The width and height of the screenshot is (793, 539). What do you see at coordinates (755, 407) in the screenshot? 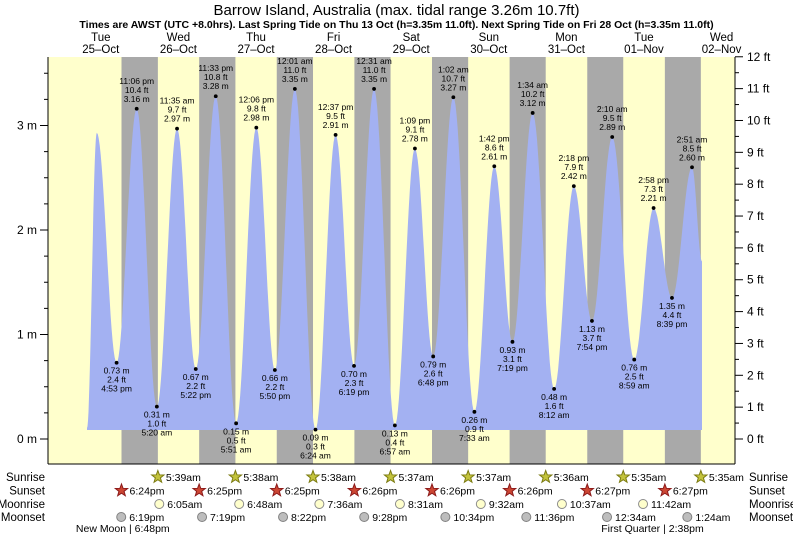
I see `right-axis-label: 1 ft` at bounding box center [755, 407].